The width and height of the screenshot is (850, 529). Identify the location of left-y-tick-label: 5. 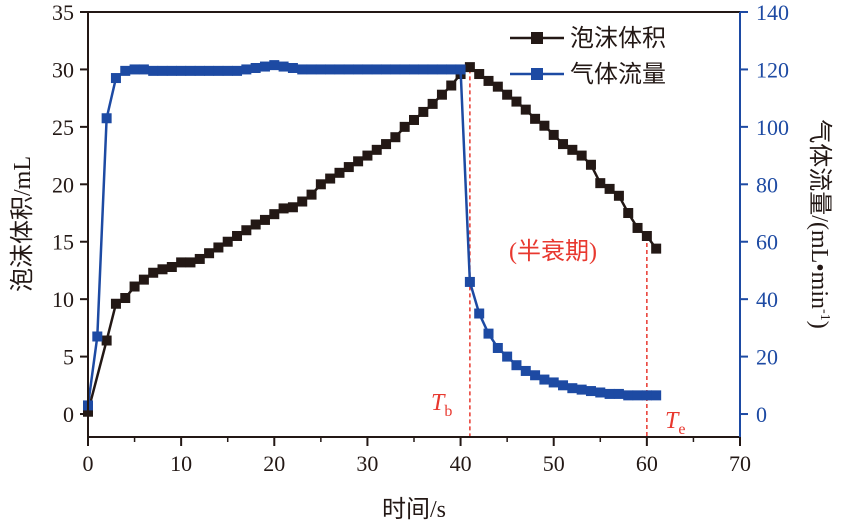
(68, 357).